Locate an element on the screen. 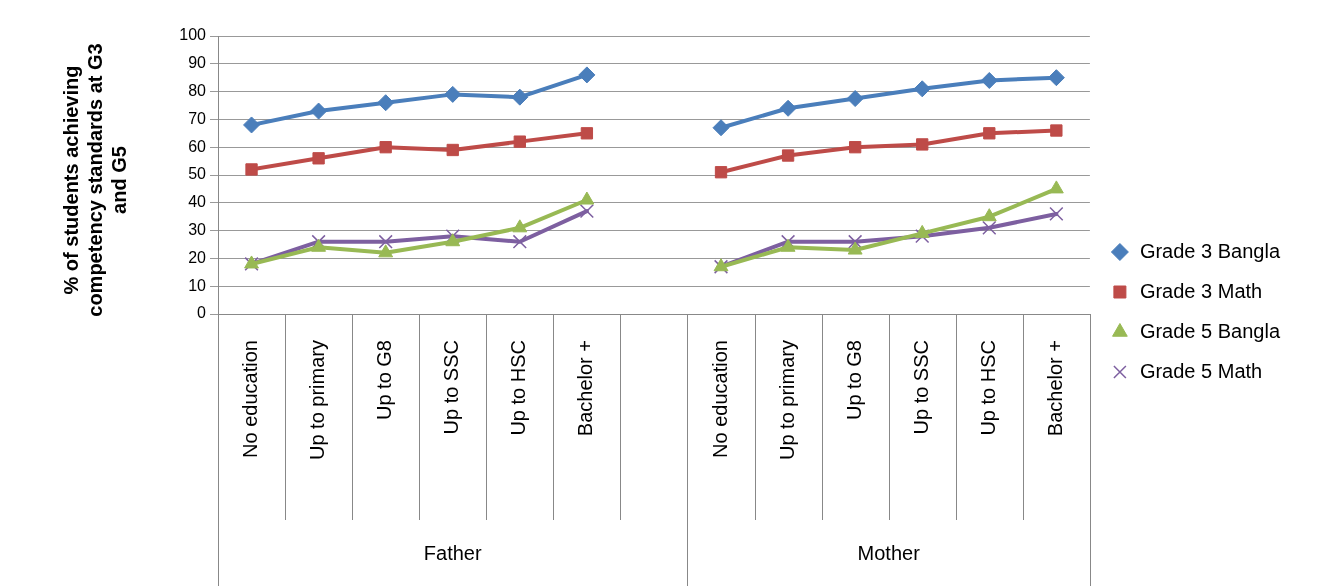  y-tick-label: 0 is located at coordinates (202, 313).